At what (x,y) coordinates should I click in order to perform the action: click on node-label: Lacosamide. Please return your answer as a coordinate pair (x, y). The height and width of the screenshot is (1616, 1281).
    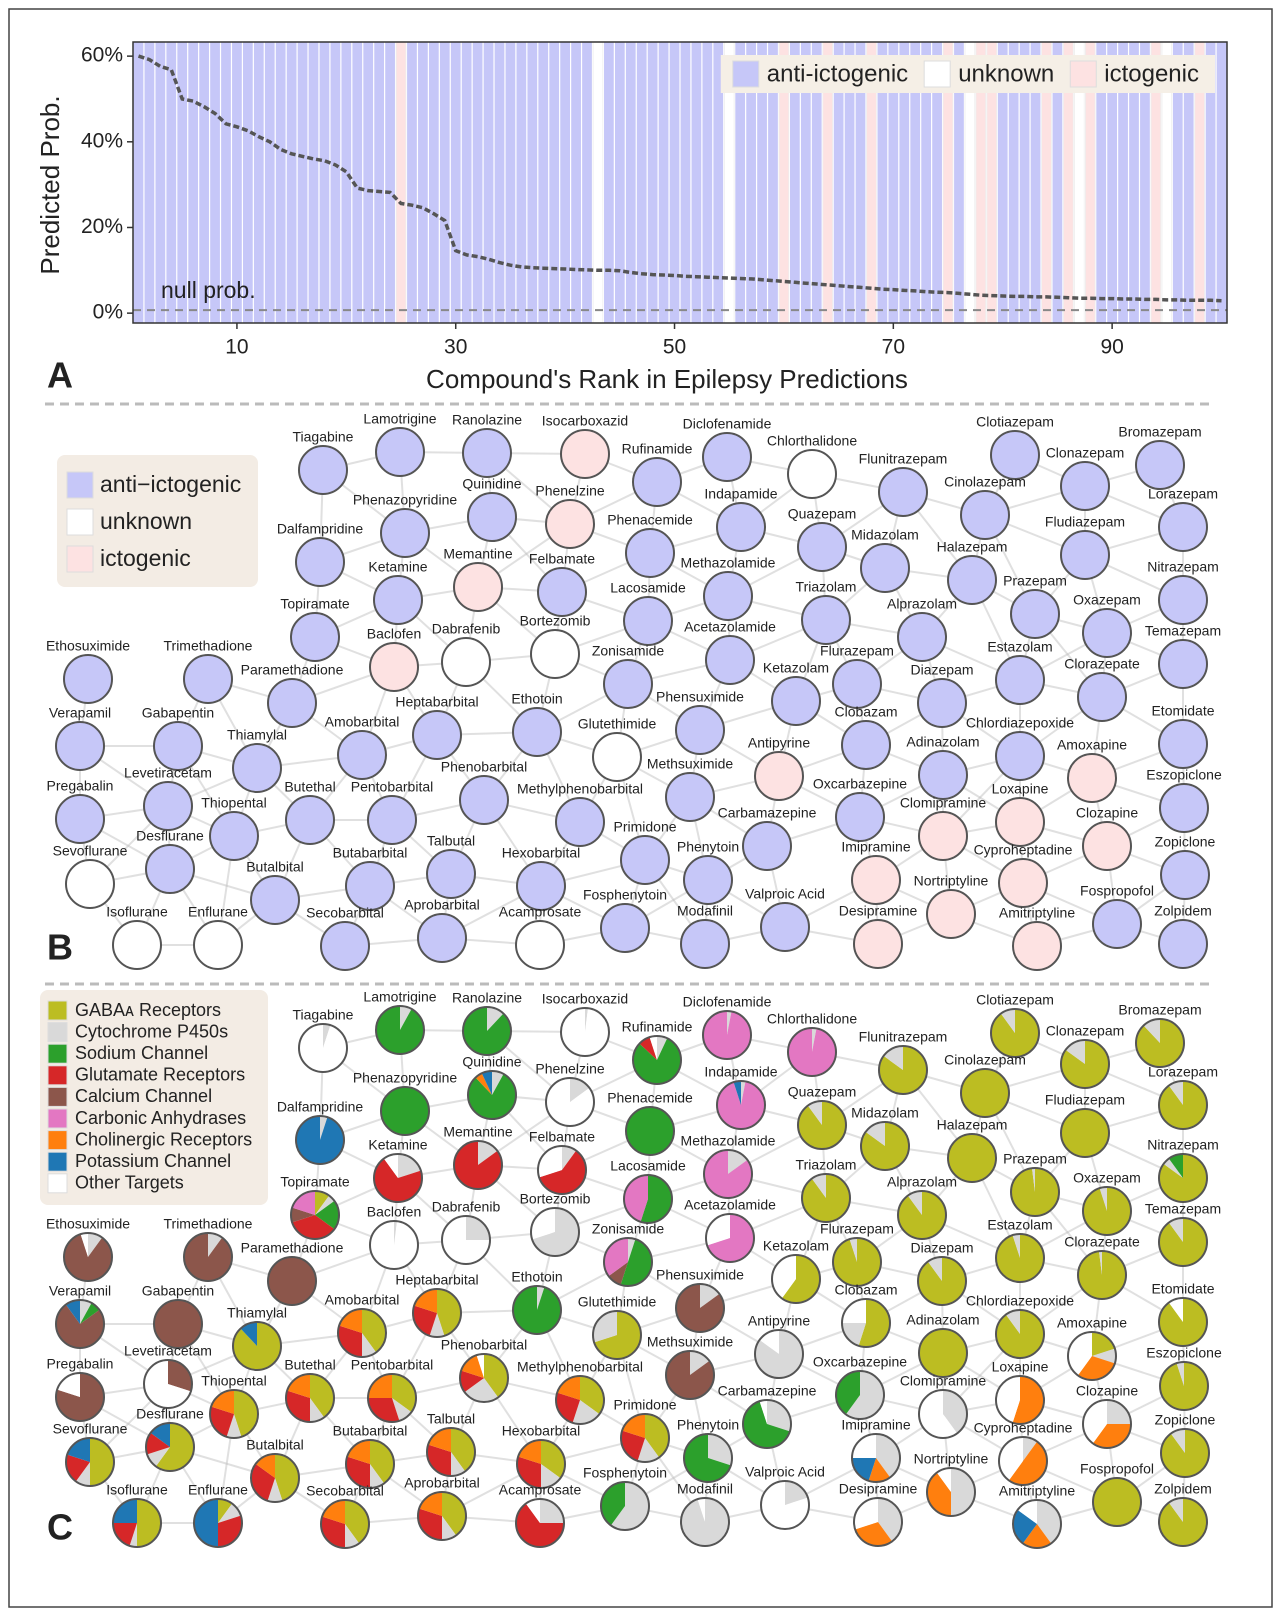
    Looking at the image, I should click on (648, 588).